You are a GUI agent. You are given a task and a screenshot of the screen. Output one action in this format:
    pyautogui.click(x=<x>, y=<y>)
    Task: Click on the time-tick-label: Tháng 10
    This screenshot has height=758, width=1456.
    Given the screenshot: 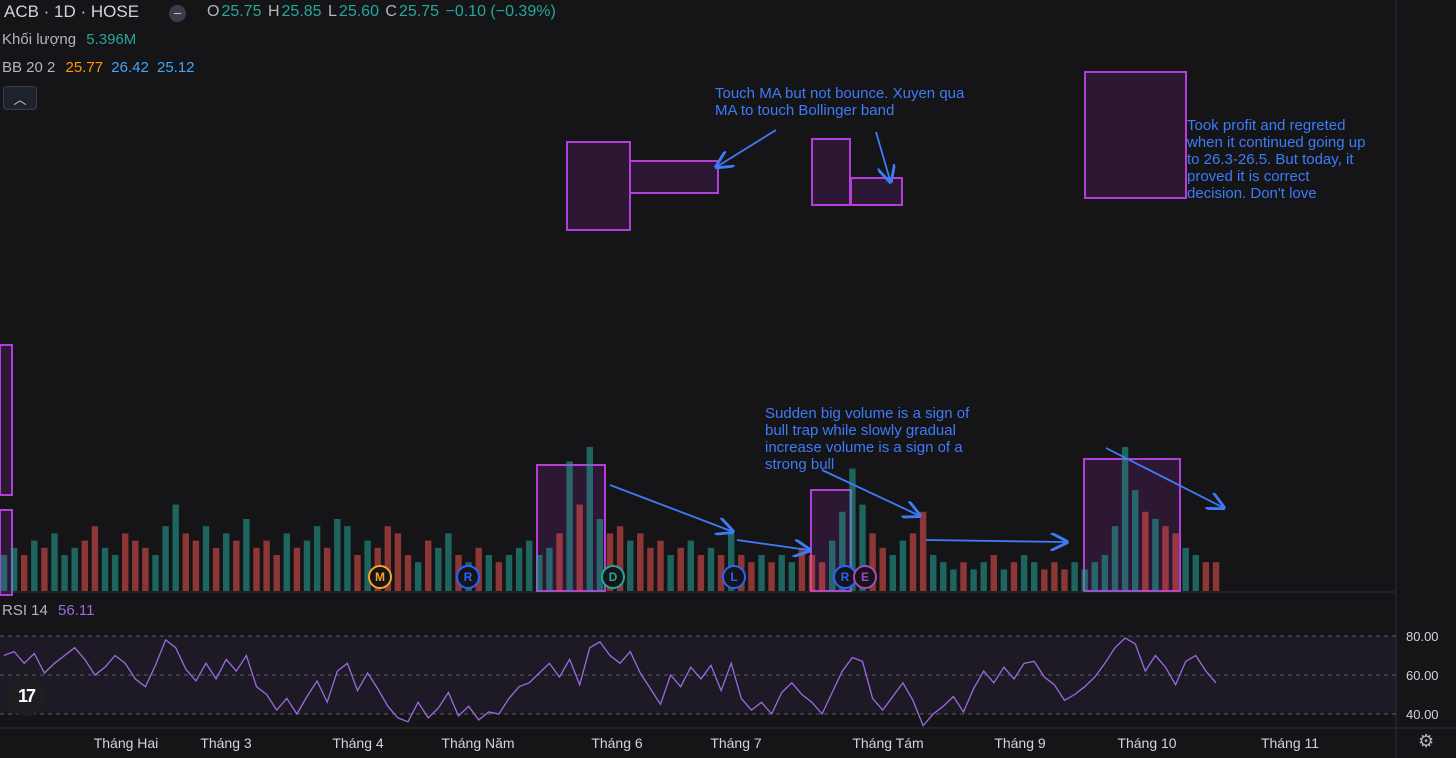 What is the action you would take?
    pyautogui.click(x=1146, y=743)
    